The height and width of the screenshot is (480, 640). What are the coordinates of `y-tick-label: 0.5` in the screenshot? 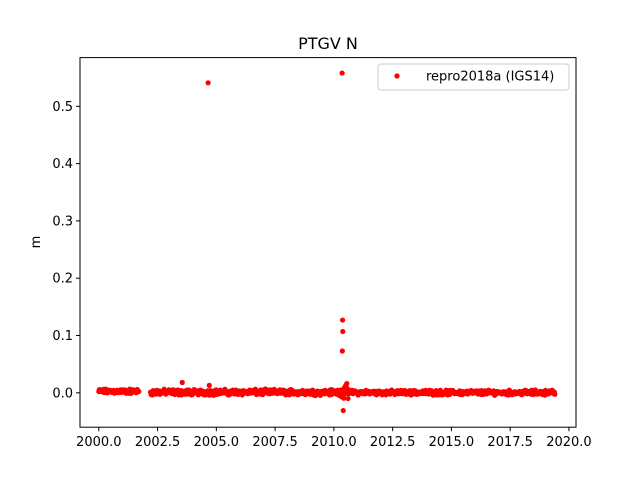 It's located at (62, 107).